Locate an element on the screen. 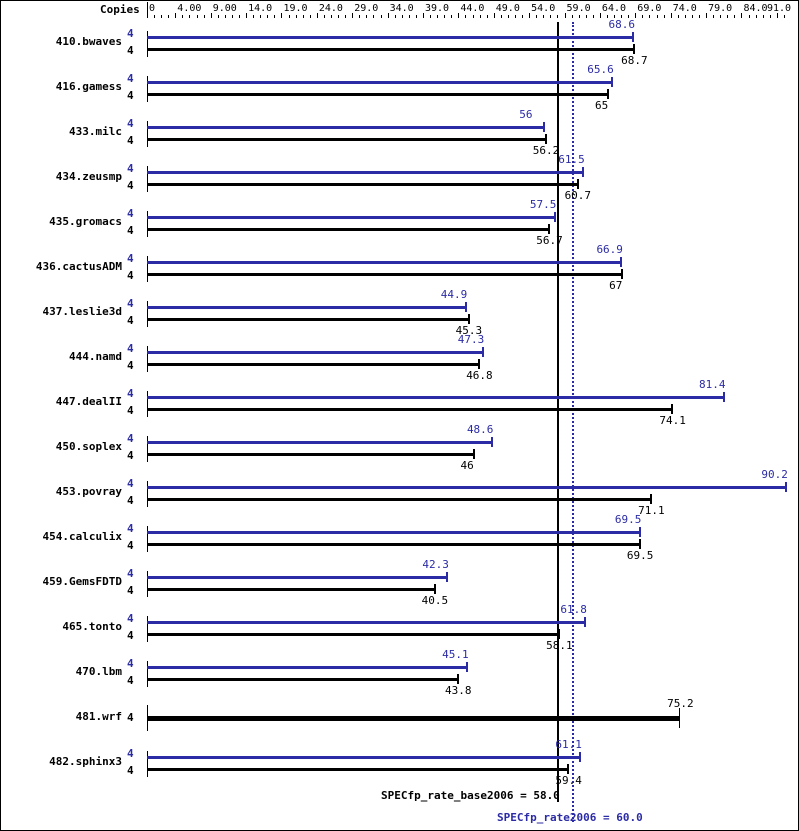 Image resolution: width=799 pixels, height=831 pixels. benchmark-label: 444.namd is located at coordinates (95, 356).